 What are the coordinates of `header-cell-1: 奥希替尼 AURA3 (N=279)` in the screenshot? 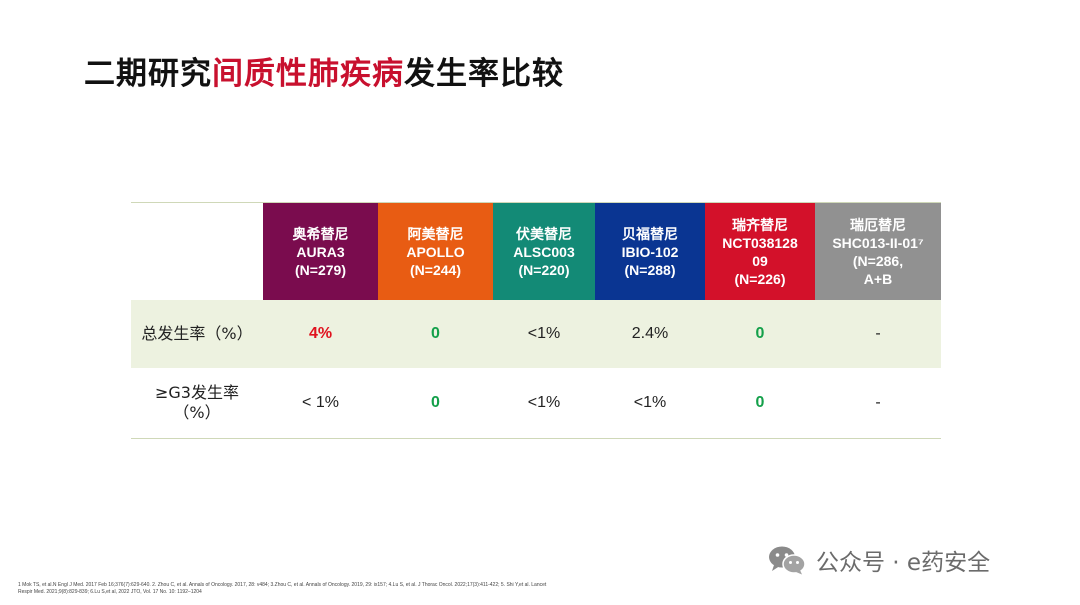 It's located at (320, 251).